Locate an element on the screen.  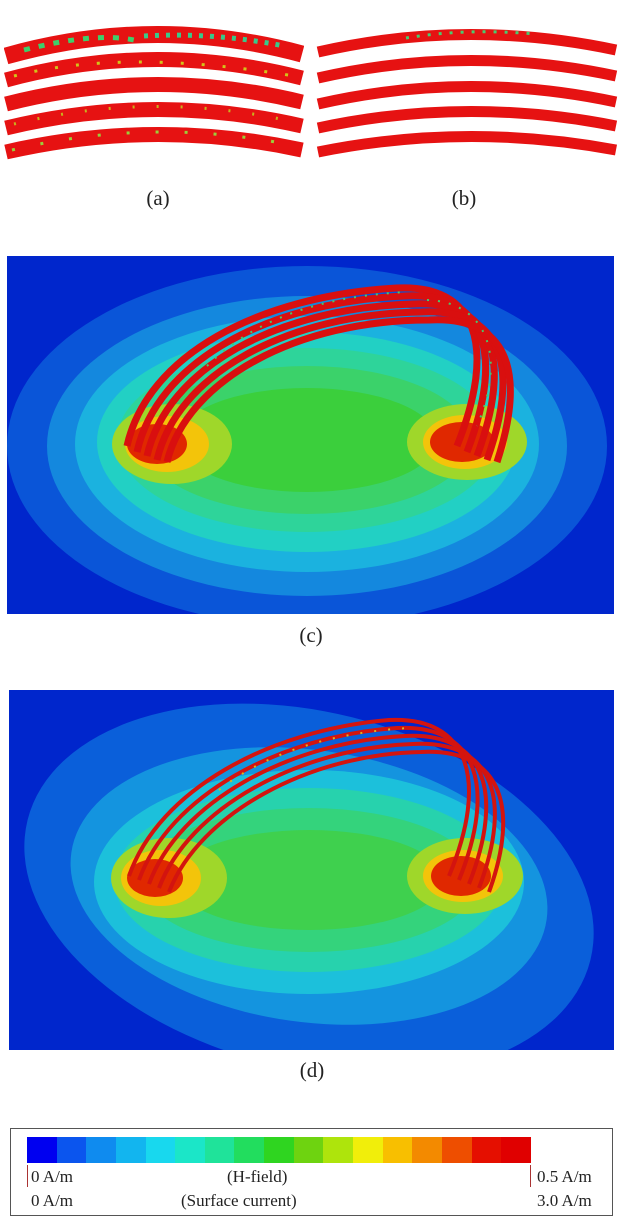
color-scale-bar is located at coordinates (279, 1150).